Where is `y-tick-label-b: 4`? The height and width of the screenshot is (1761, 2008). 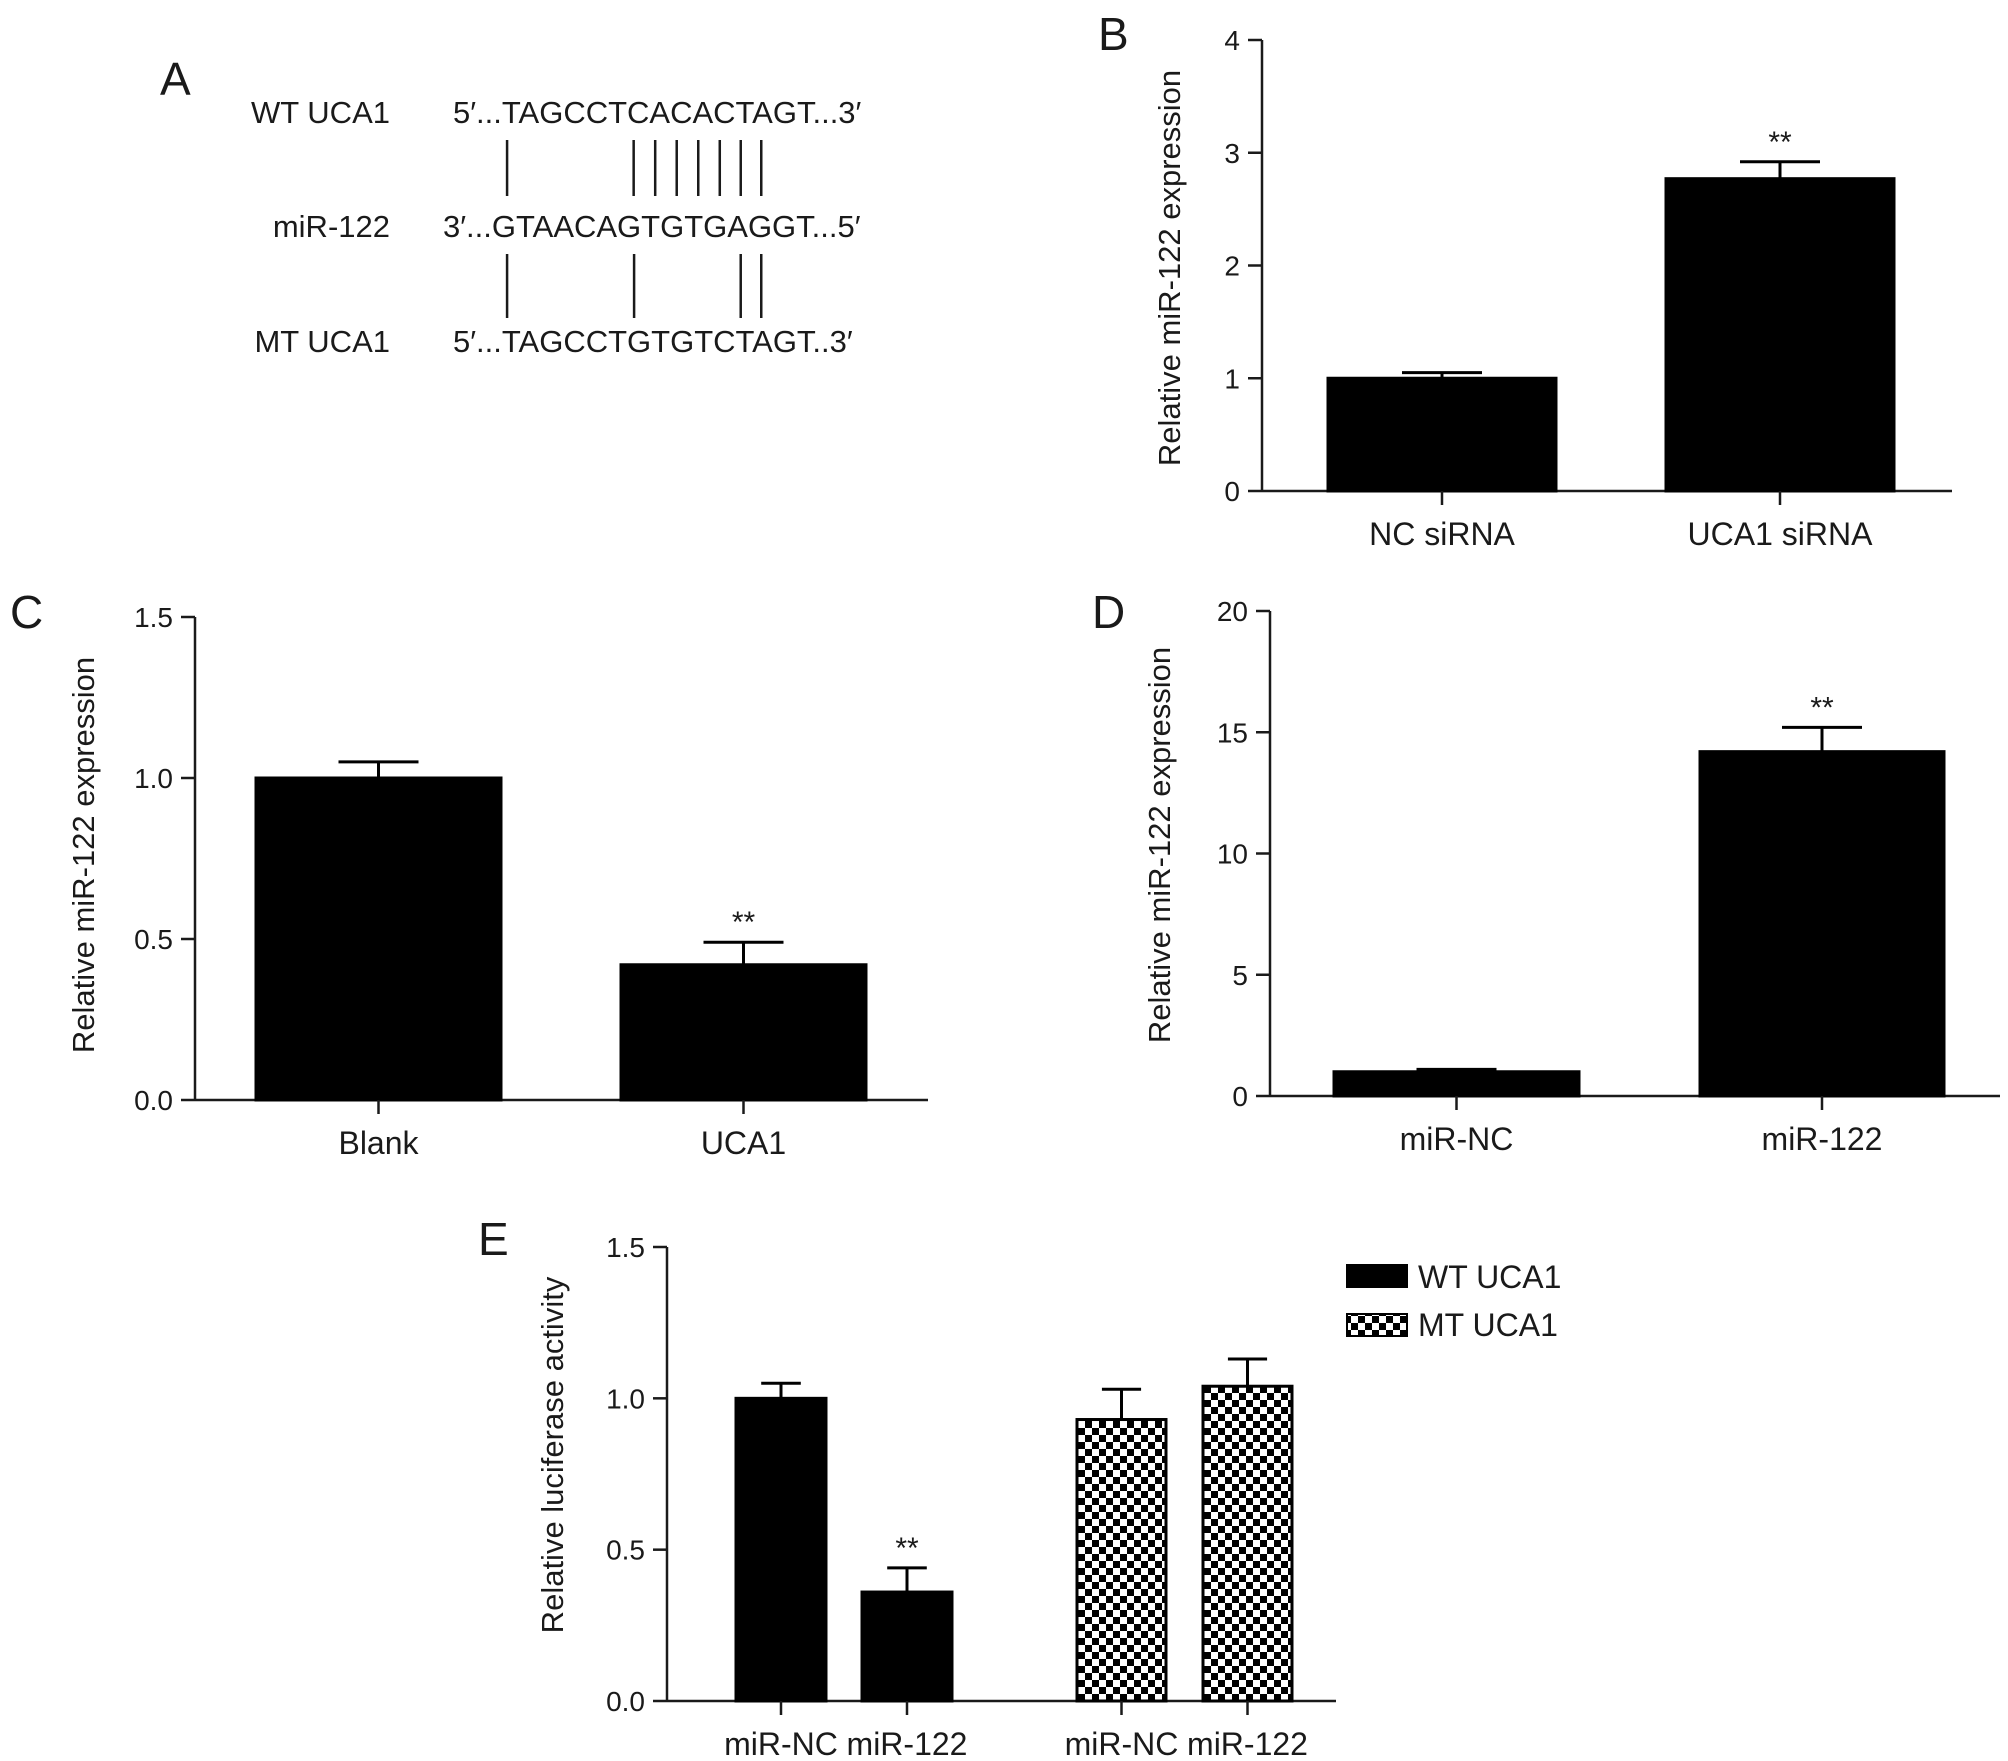 y-tick-label-b: 4 is located at coordinates (1232, 40).